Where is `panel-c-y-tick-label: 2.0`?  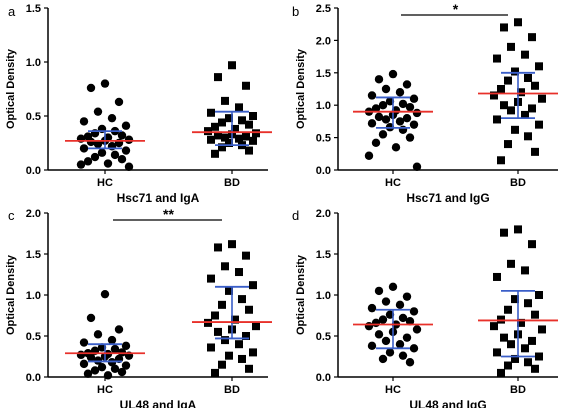 panel-c-y-tick-label: 2.0 is located at coordinates (33, 214).